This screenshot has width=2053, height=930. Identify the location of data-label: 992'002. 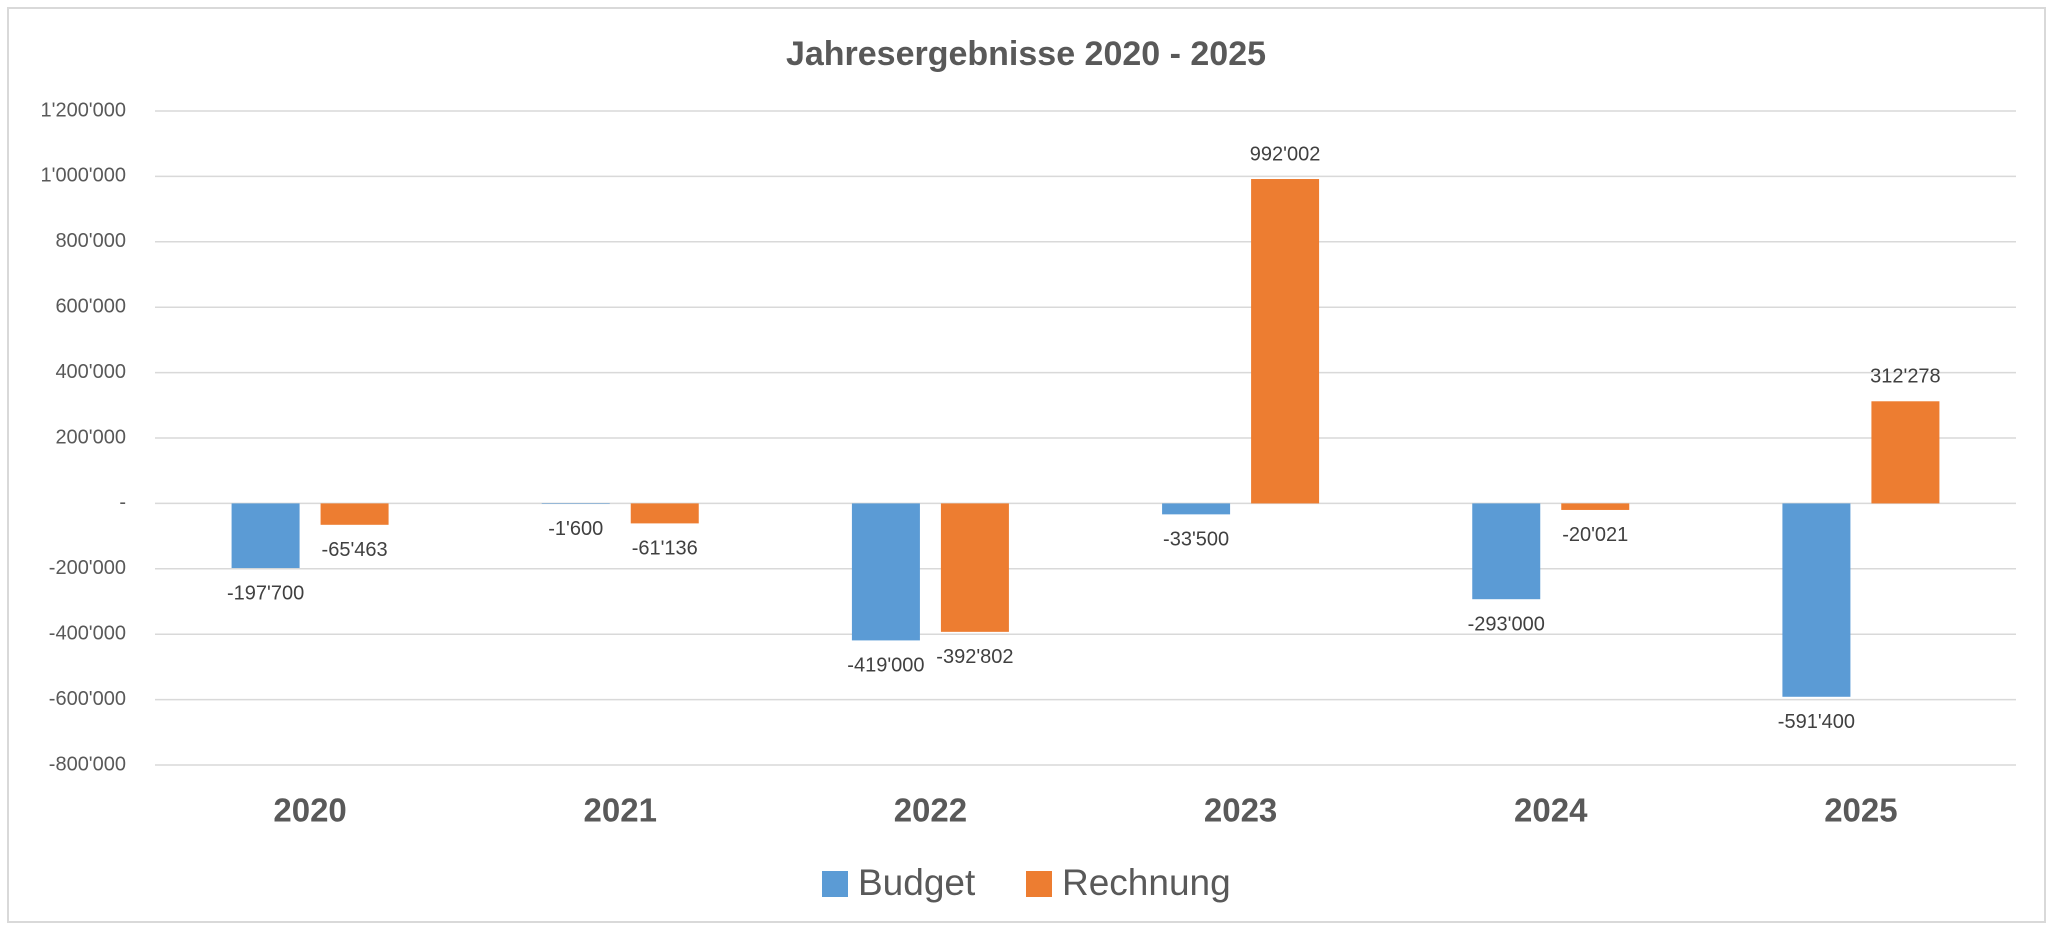
(1285, 154).